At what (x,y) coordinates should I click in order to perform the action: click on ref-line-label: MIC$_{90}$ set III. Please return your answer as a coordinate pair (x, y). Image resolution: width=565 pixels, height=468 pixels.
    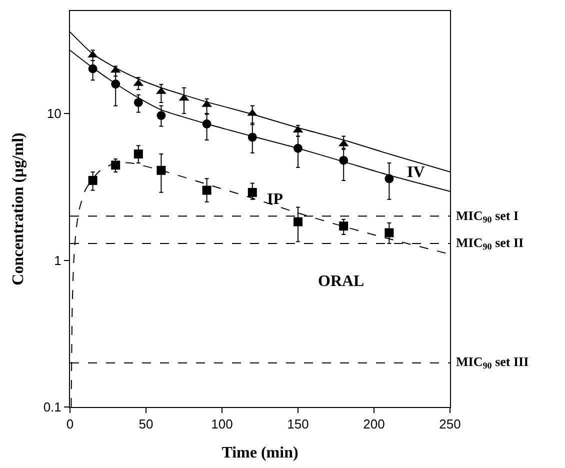
    Looking at the image, I should click on (492, 362).